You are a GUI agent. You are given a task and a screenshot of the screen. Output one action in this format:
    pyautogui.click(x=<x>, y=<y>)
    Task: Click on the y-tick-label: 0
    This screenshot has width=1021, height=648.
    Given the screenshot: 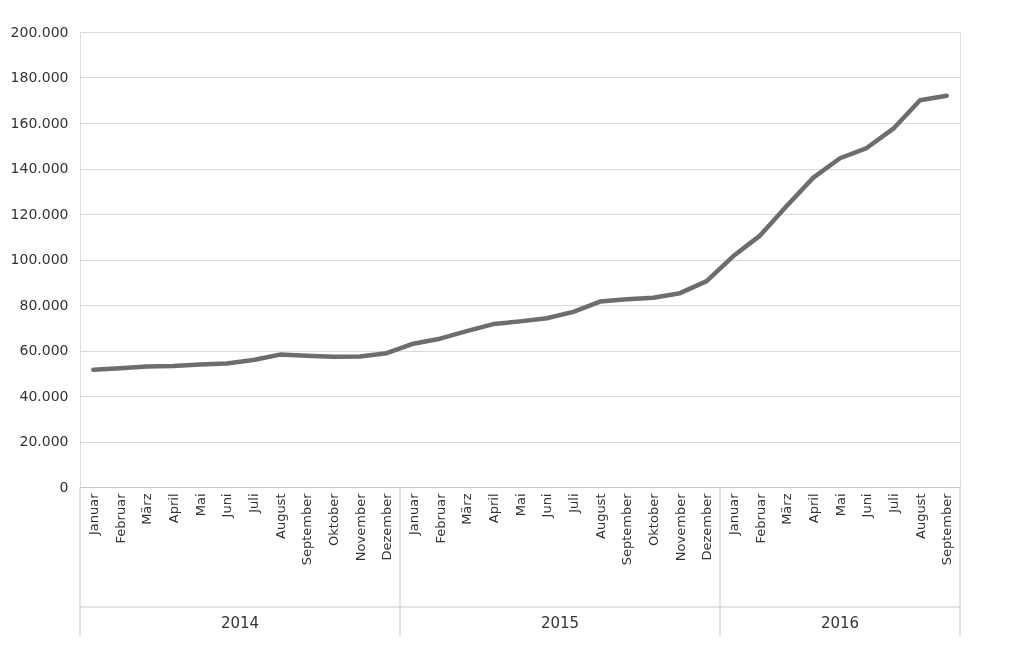 What is the action you would take?
    pyautogui.click(x=64, y=486)
    